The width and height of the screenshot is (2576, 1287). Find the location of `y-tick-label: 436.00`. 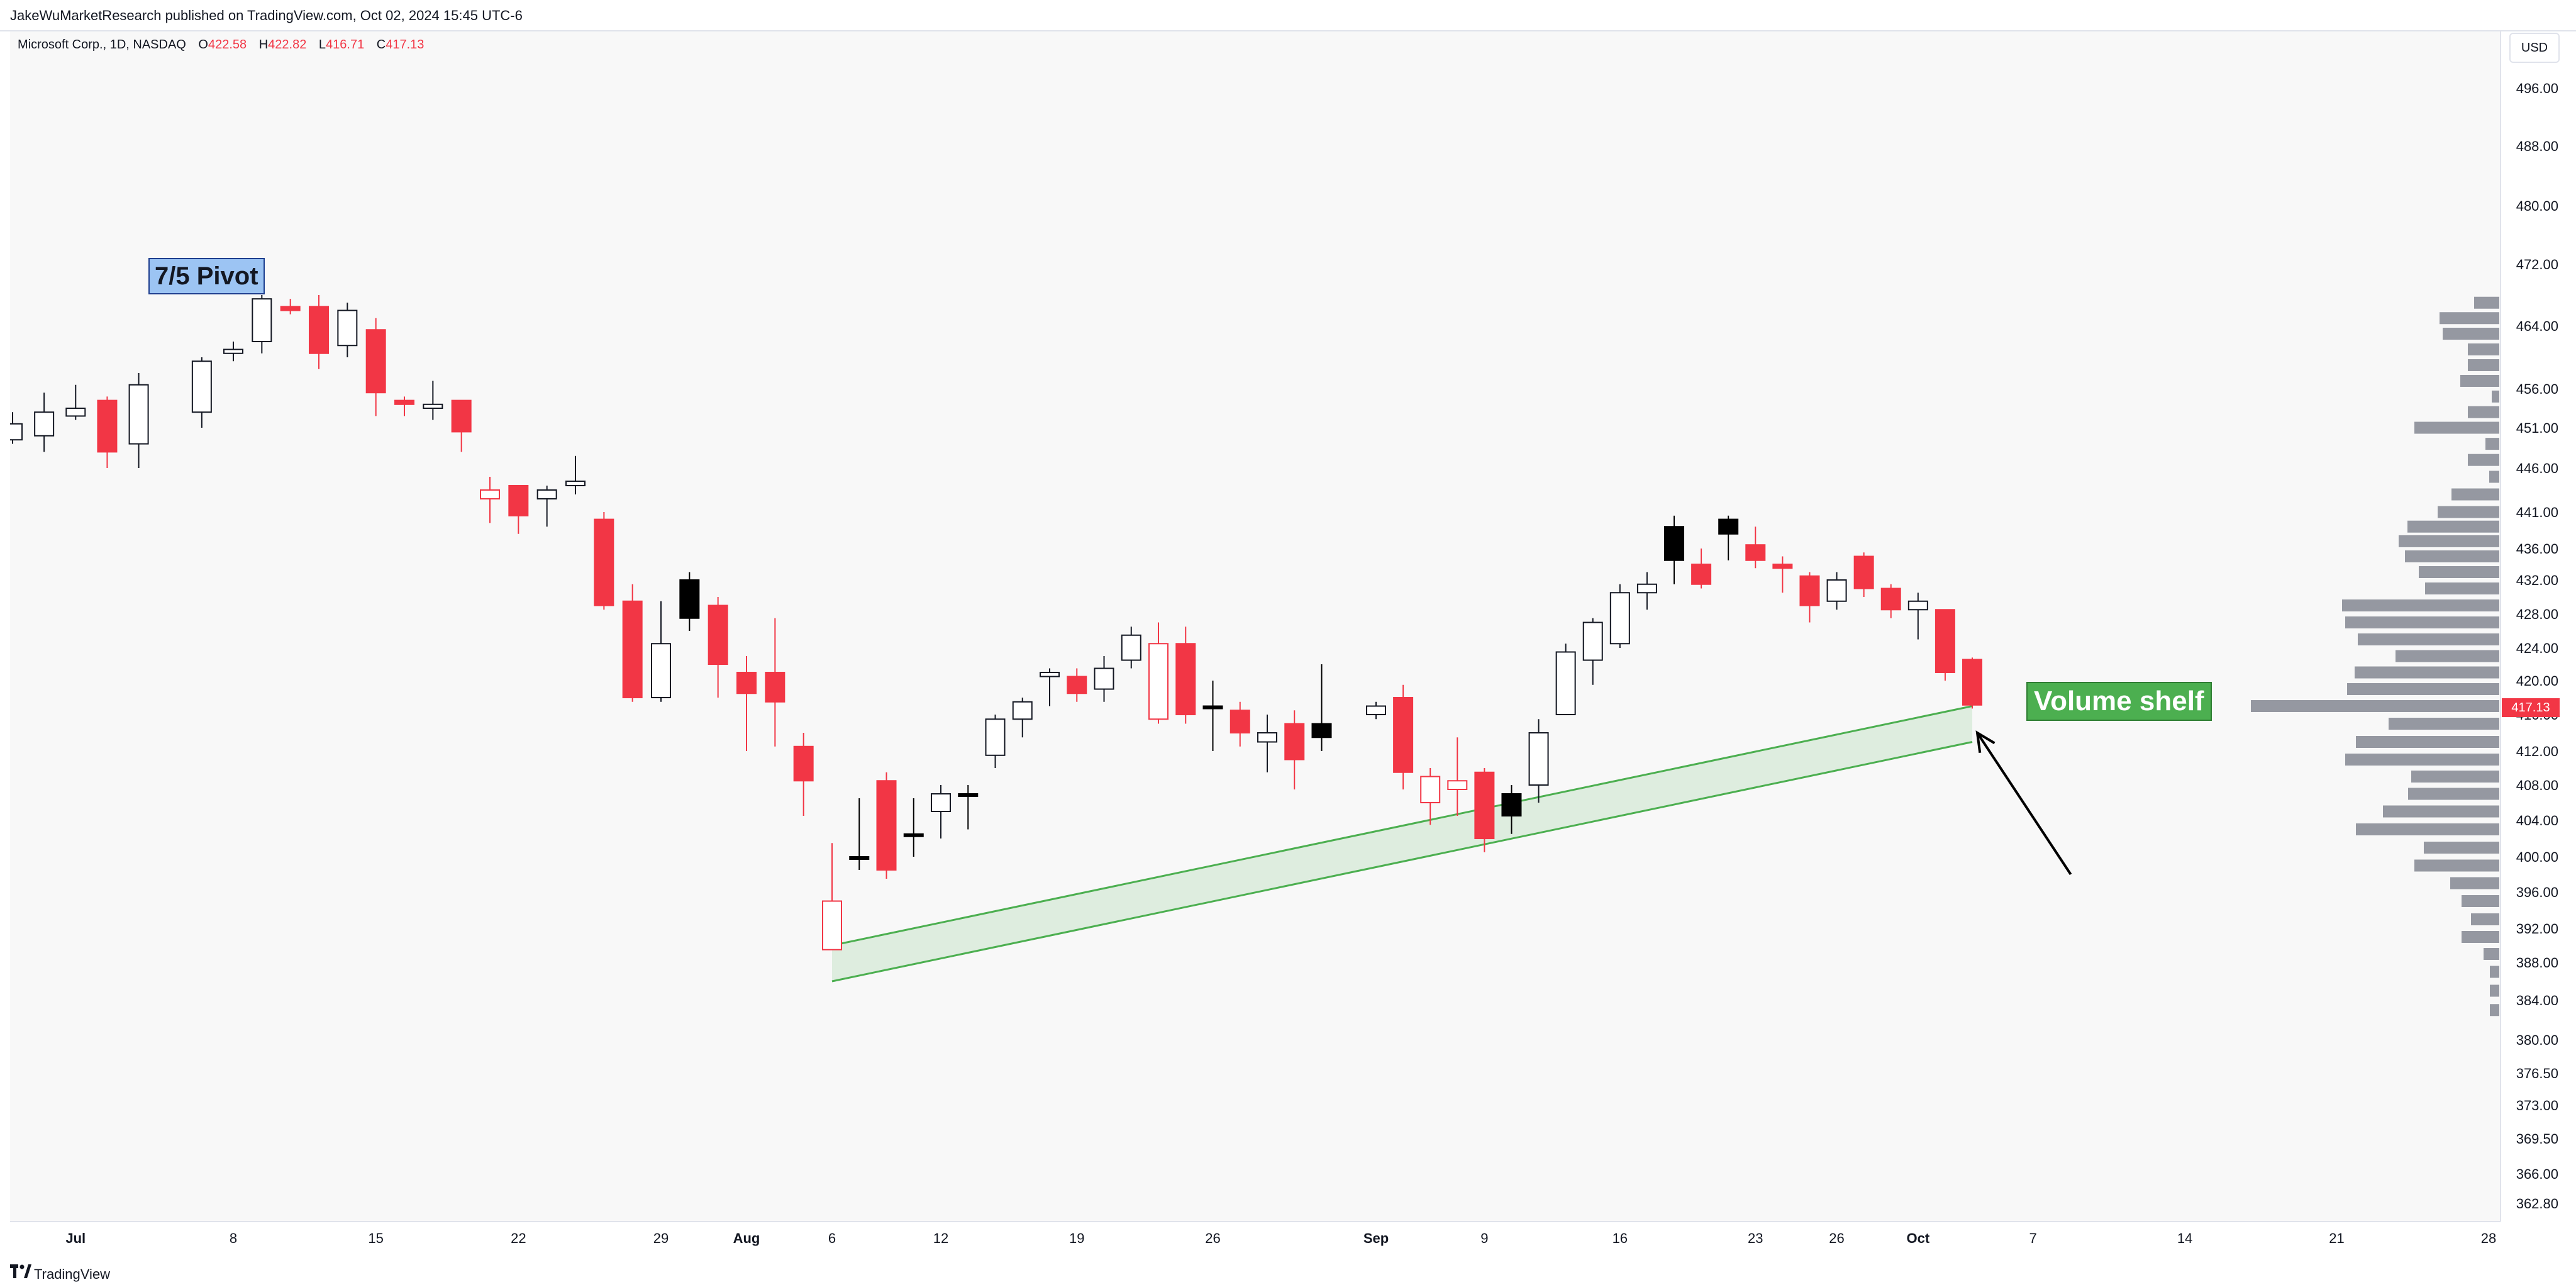

y-tick-label: 436.00 is located at coordinates (2537, 549).